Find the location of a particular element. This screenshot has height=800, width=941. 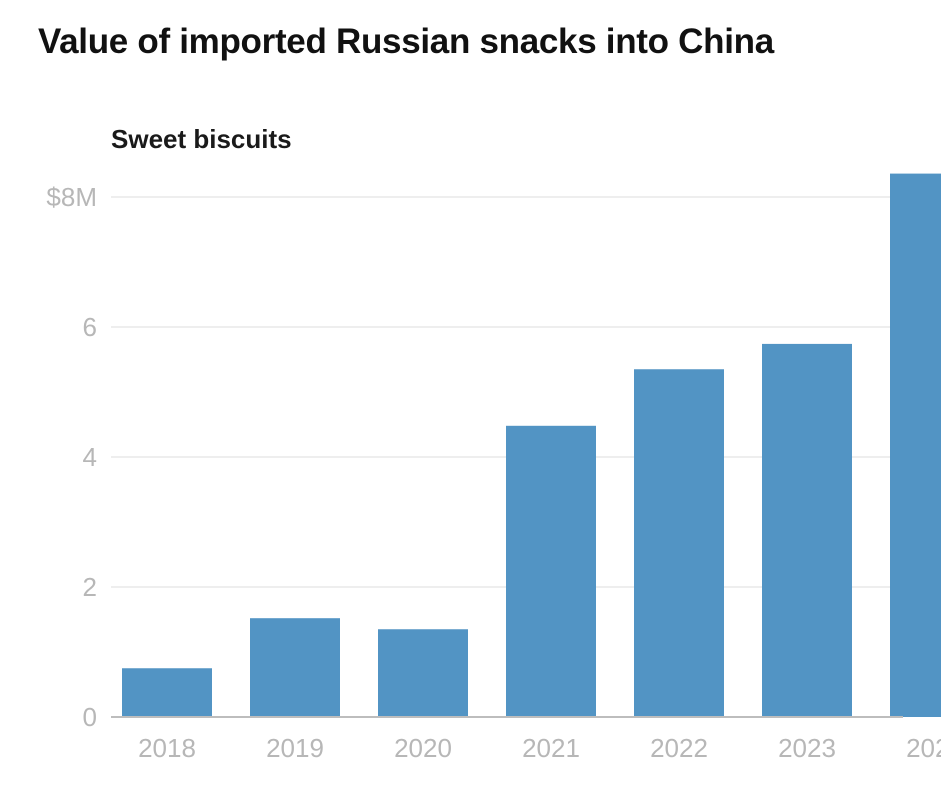

x-tick-label-2019: 2019 is located at coordinates (295, 748).